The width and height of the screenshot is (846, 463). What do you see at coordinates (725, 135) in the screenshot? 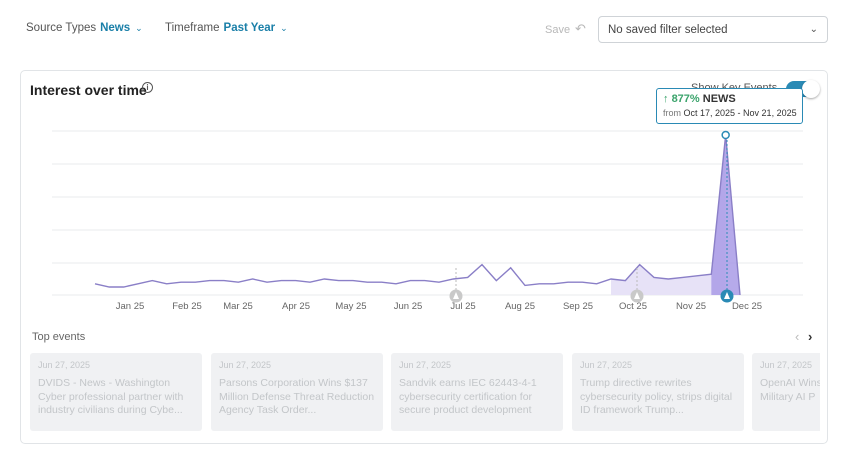
I see `peak-point` at bounding box center [725, 135].